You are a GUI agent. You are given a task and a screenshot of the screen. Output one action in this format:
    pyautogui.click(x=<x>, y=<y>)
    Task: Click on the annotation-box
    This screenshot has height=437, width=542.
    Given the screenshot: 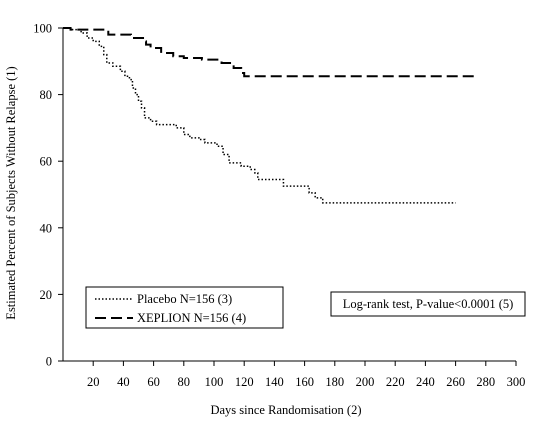 What is the action you would take?
    pyautogui.click(x=428, y=304)
    